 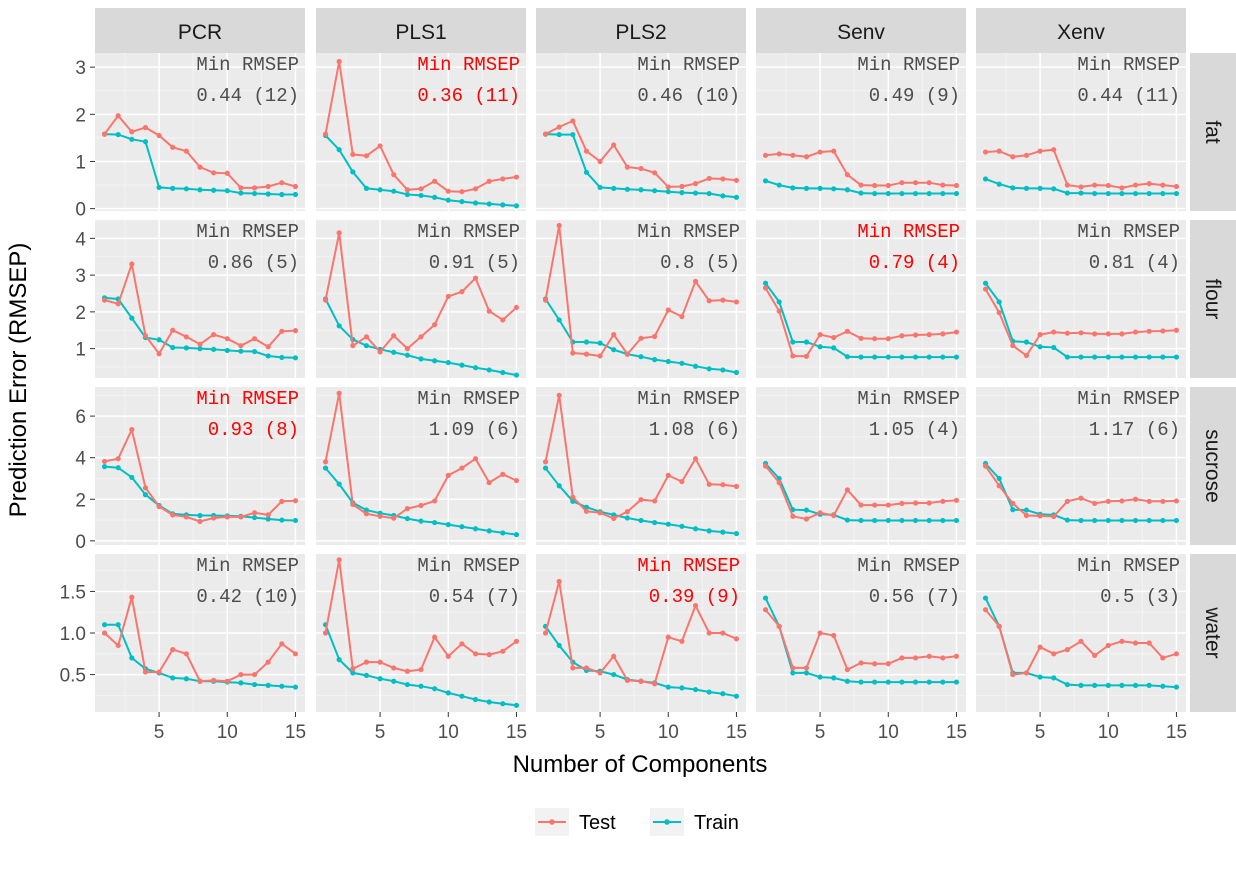 I want to click on x-tick-label: 10, so click(x=668, y=732).